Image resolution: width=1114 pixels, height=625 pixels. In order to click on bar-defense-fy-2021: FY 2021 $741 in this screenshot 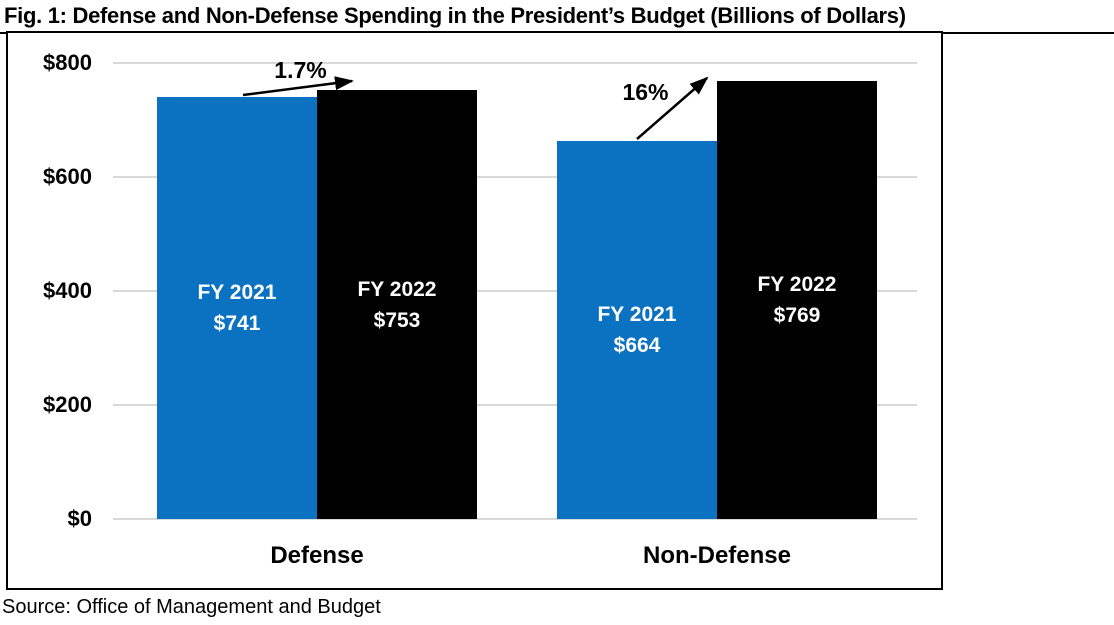, I will do `click(237, 308)`.